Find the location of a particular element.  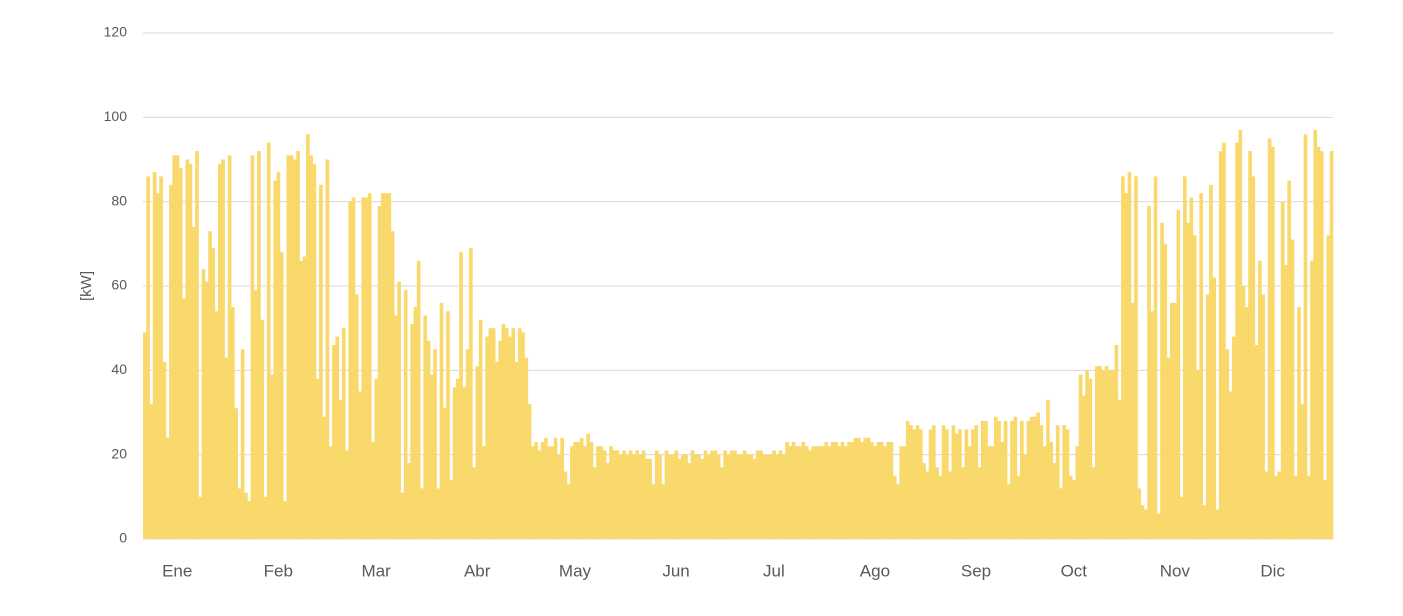

y-tick-label: 60 is located at coordinates (119, 285).